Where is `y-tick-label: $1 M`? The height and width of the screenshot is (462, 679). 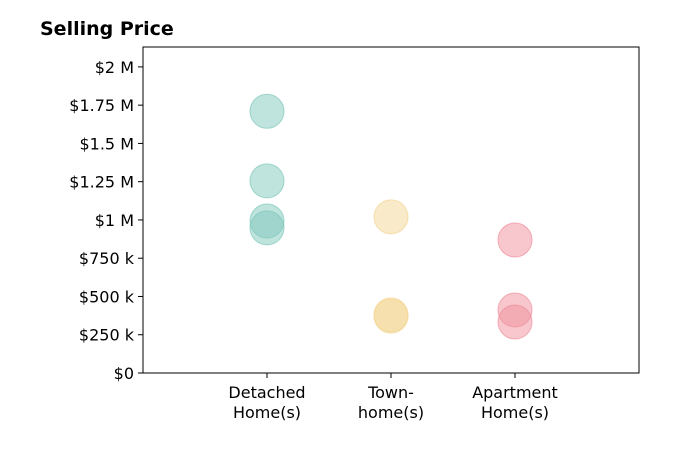 y-tick-label: $1 M is located at coordinates (114, 220).